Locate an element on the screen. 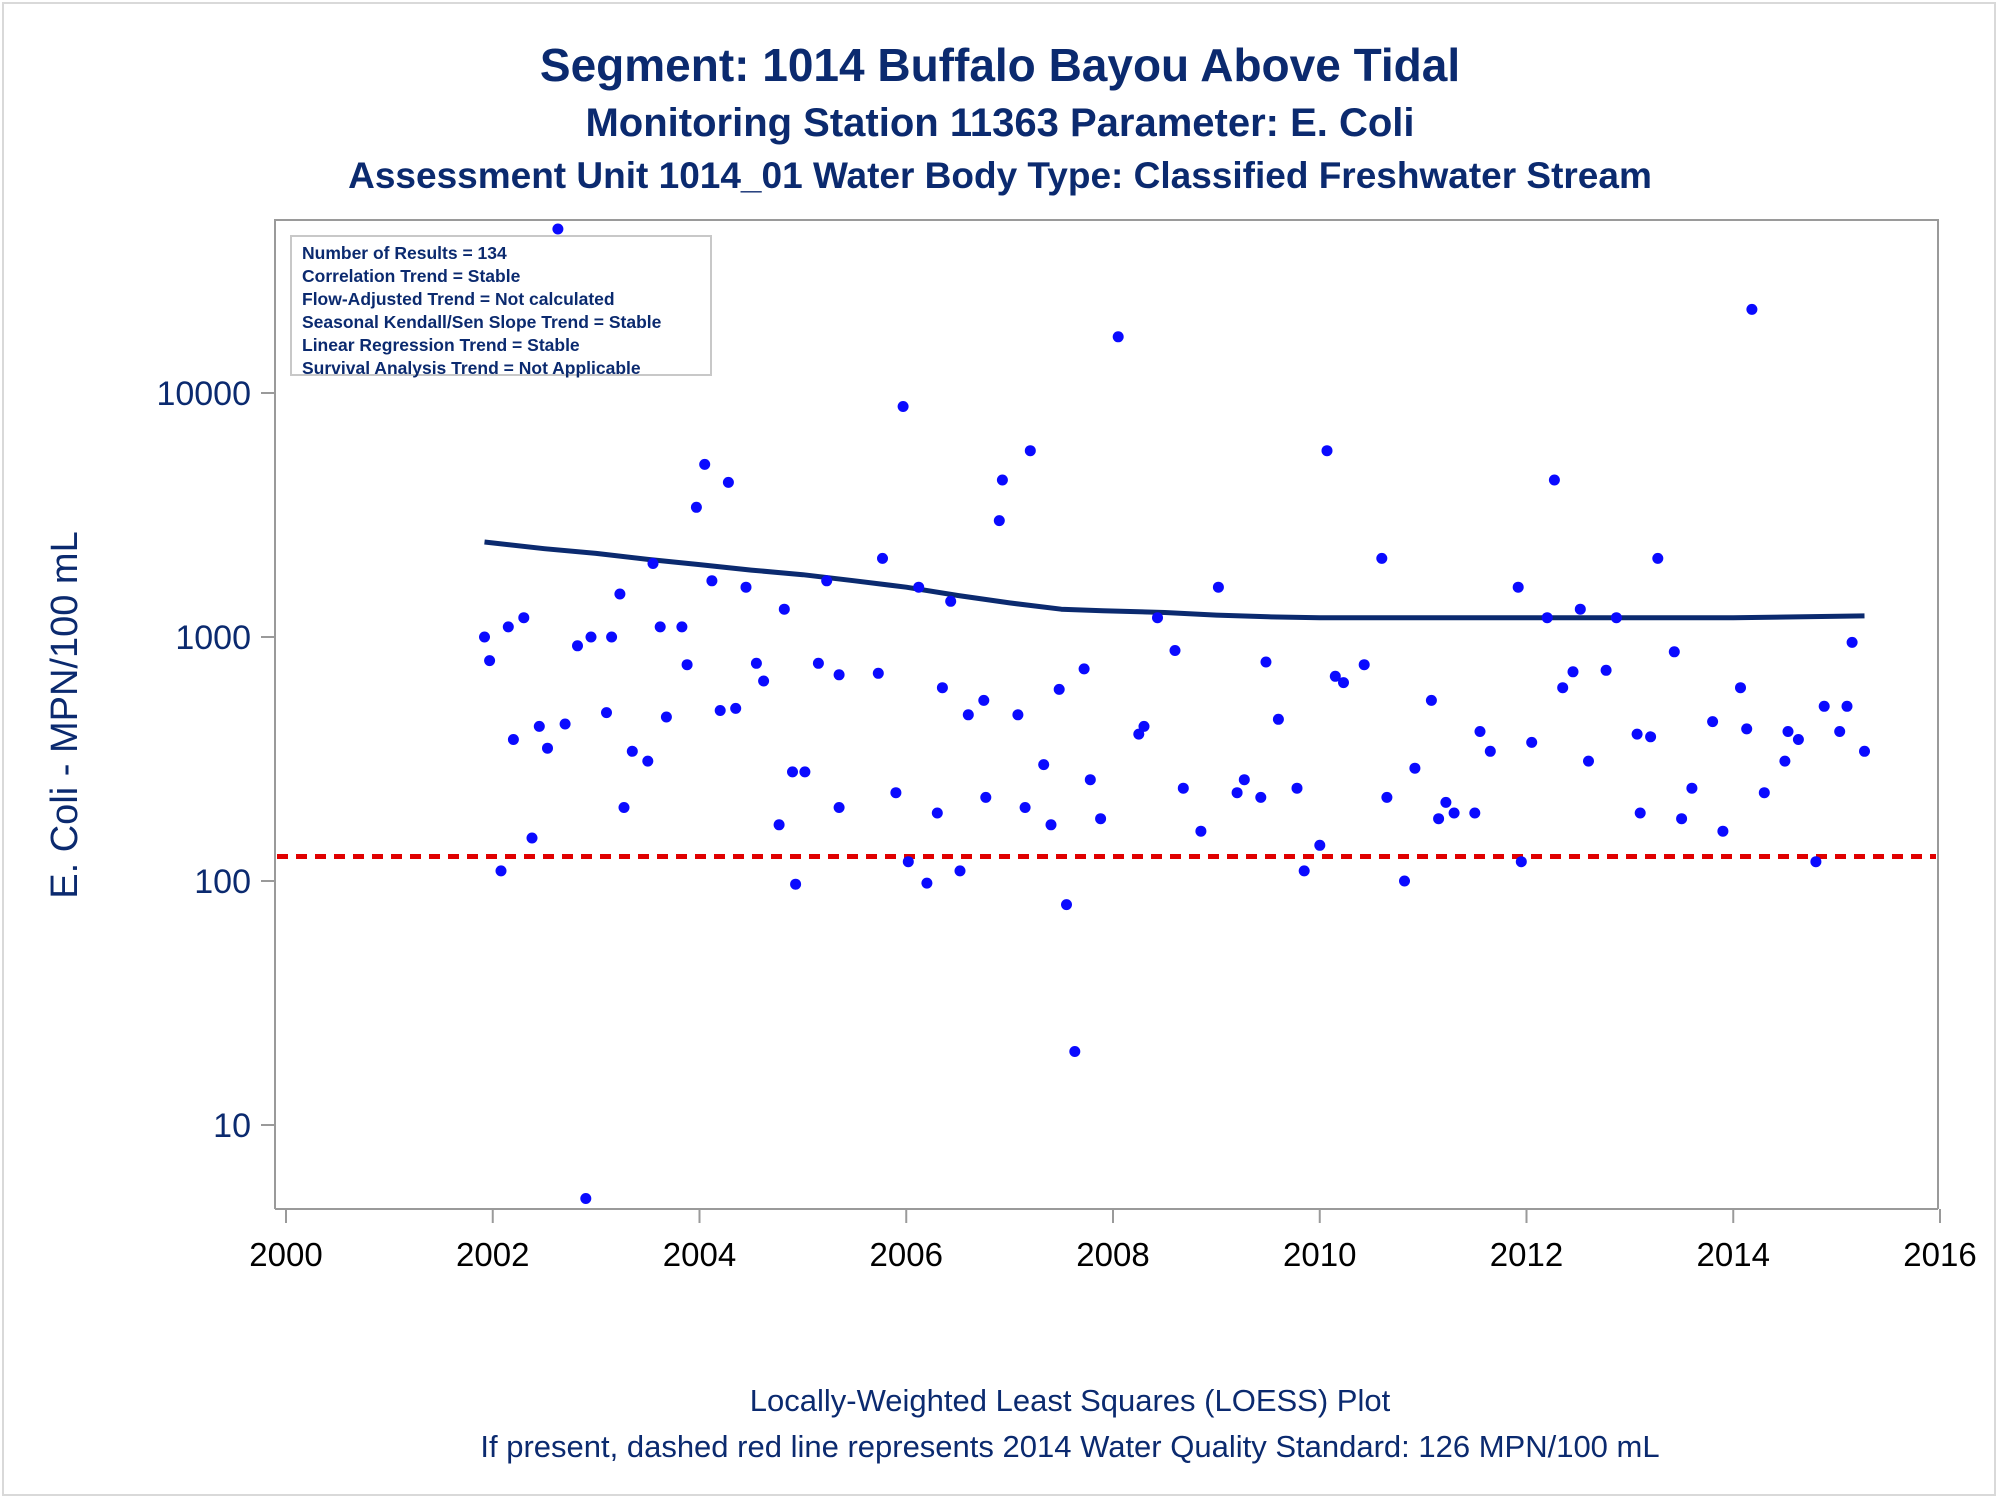  x-tick-label: 2010 is located at coordinates (1319, 1254).